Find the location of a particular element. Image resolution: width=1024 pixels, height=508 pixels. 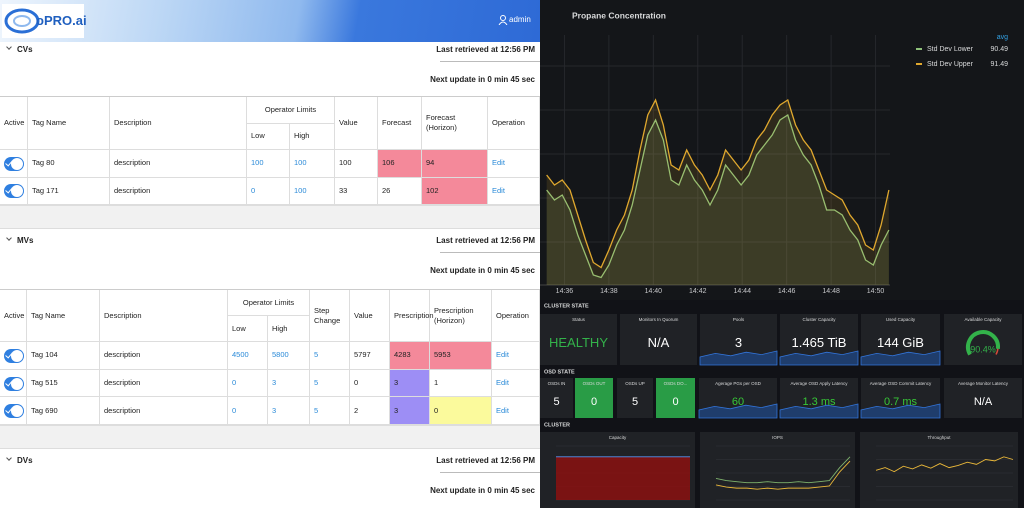

panel-title: OSDs OUT is located at coordinates (594, 383).